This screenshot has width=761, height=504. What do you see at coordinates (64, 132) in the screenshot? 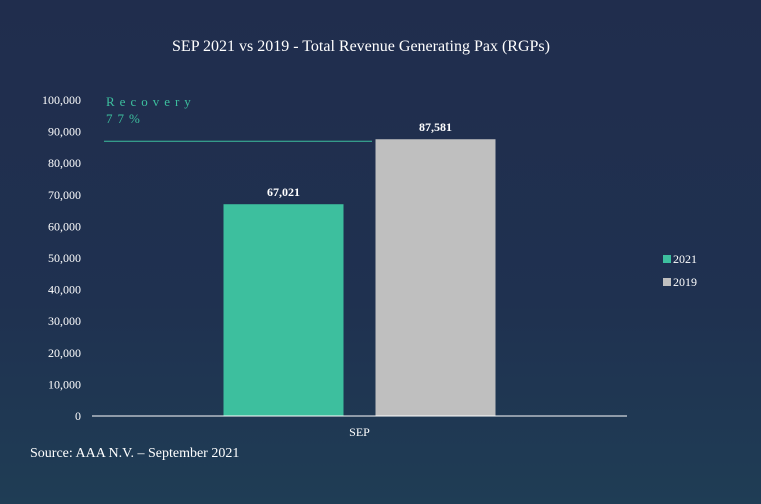
I see `y-tick-label: 90,000` at bounding box center [64, 132].